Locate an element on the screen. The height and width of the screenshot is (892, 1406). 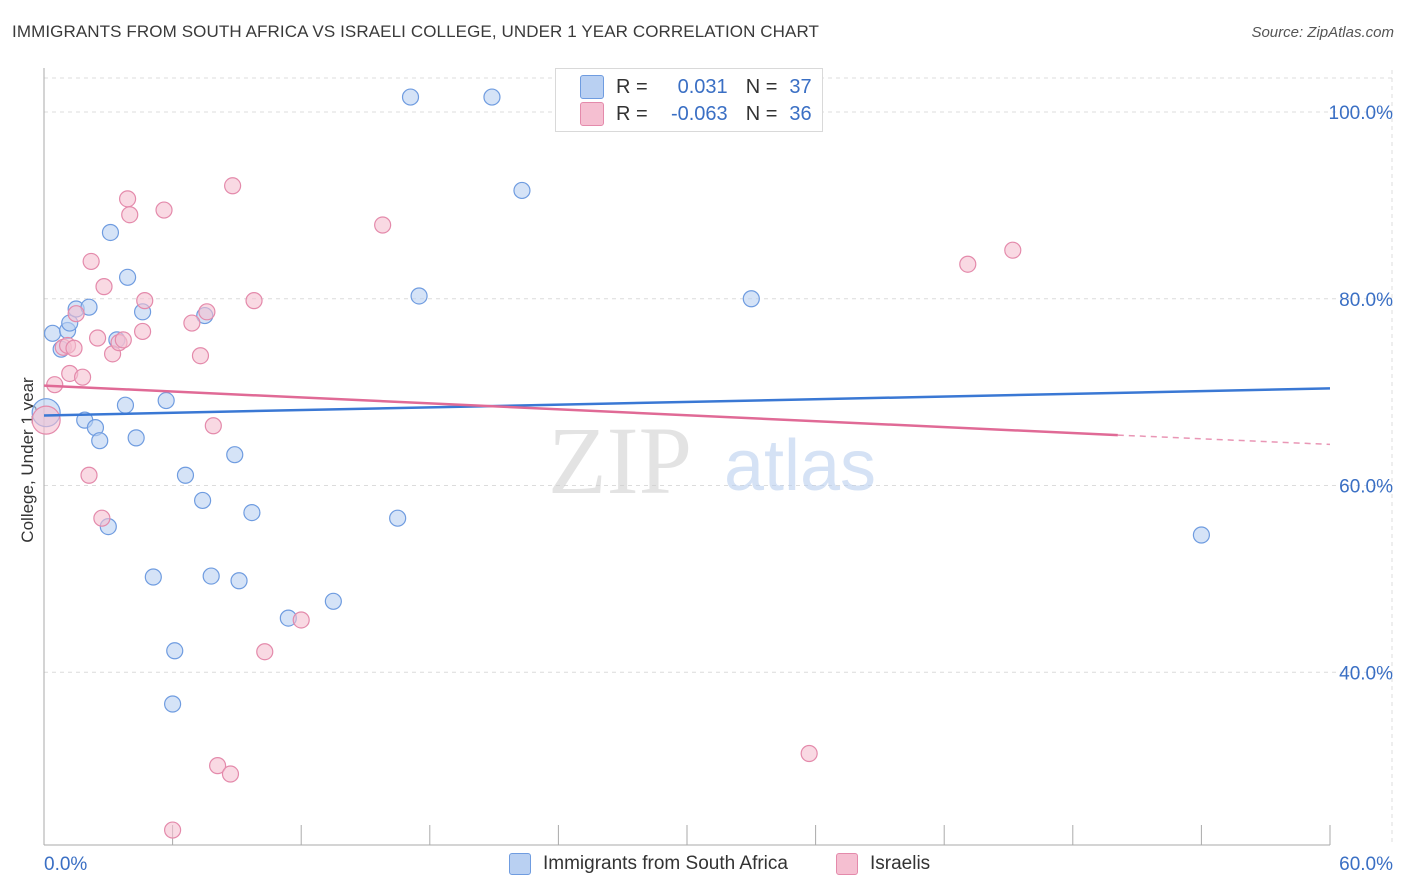
legend-row-pink: R = -0.063 N = 36 is located at coordinates (696, 114).